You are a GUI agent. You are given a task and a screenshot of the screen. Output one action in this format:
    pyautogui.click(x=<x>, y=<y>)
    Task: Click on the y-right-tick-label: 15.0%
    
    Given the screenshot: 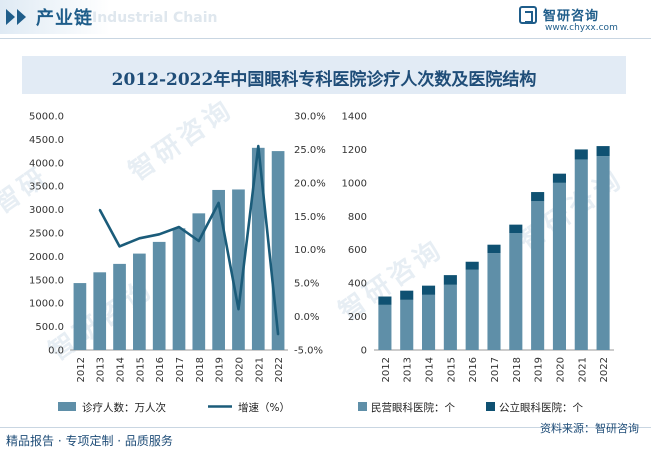 What is the action you would take?
    pyautogui.click(x=310, y=217)
    